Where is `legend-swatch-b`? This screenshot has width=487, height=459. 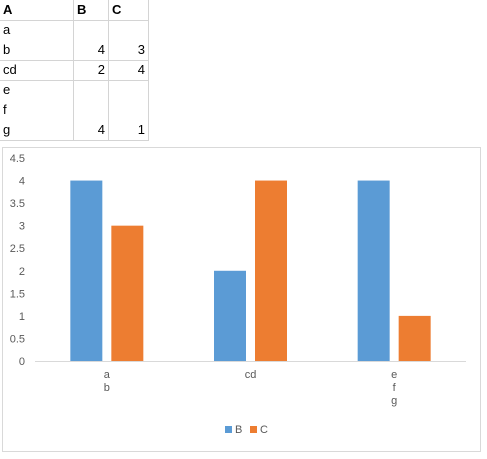
legend-swatch-b is located at coordinates (228, 429).